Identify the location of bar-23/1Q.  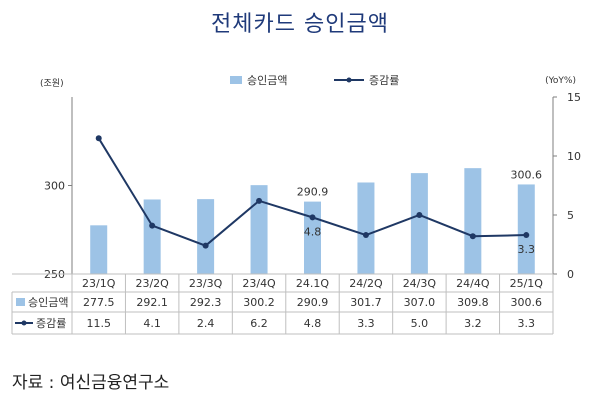
(99, 249).